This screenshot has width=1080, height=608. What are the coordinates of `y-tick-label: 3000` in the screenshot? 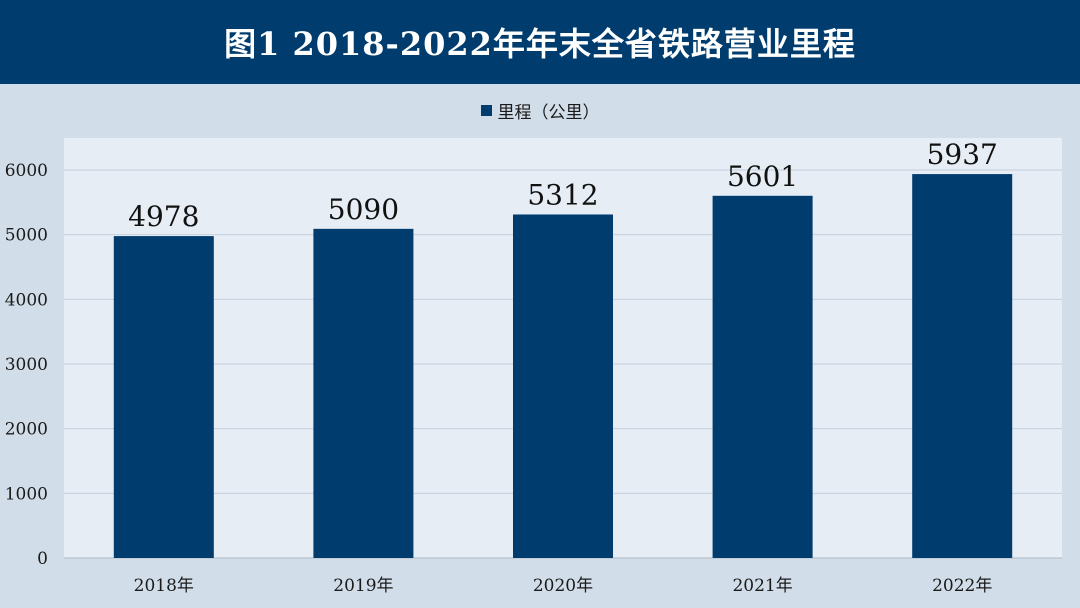 It's located at (26, 365).